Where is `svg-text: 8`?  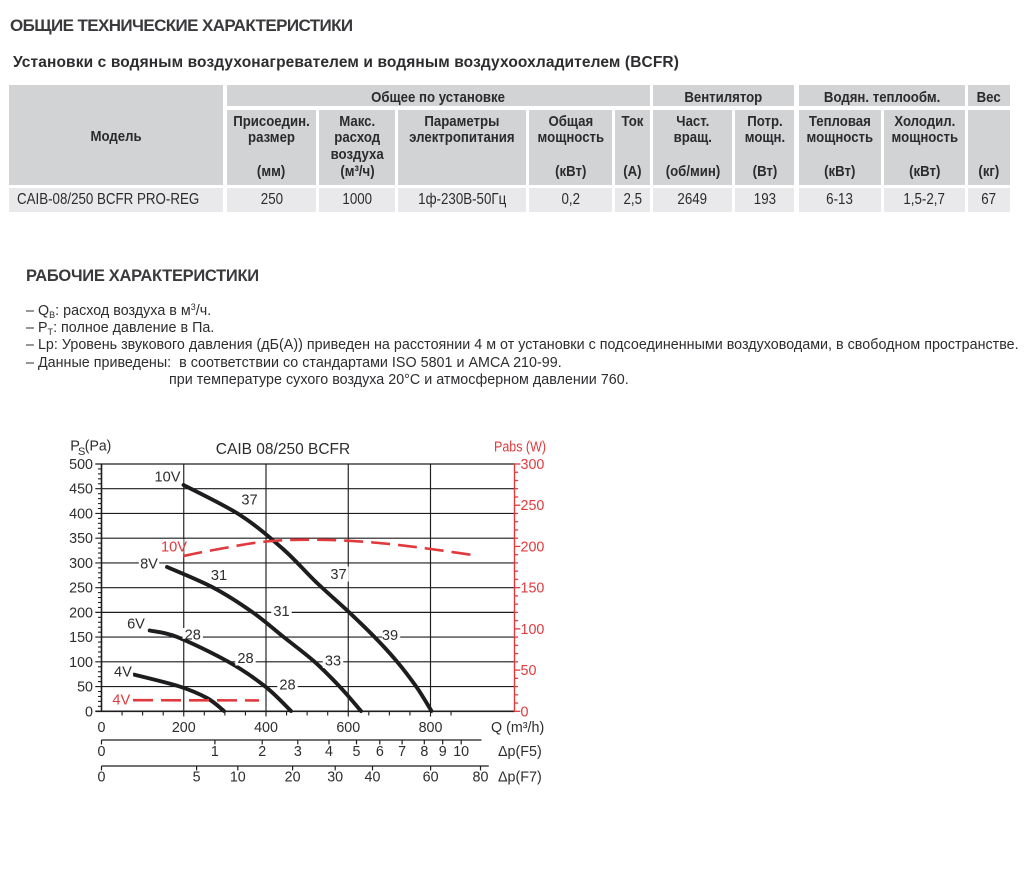 svg-text: 8 is located at coordinates (424, 752).